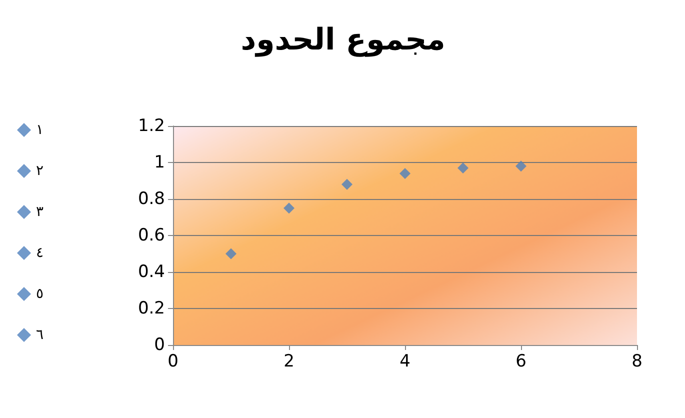 This screenshot has width=685, height=418. I want to click on legend-label: ٤, so click(40, 253).